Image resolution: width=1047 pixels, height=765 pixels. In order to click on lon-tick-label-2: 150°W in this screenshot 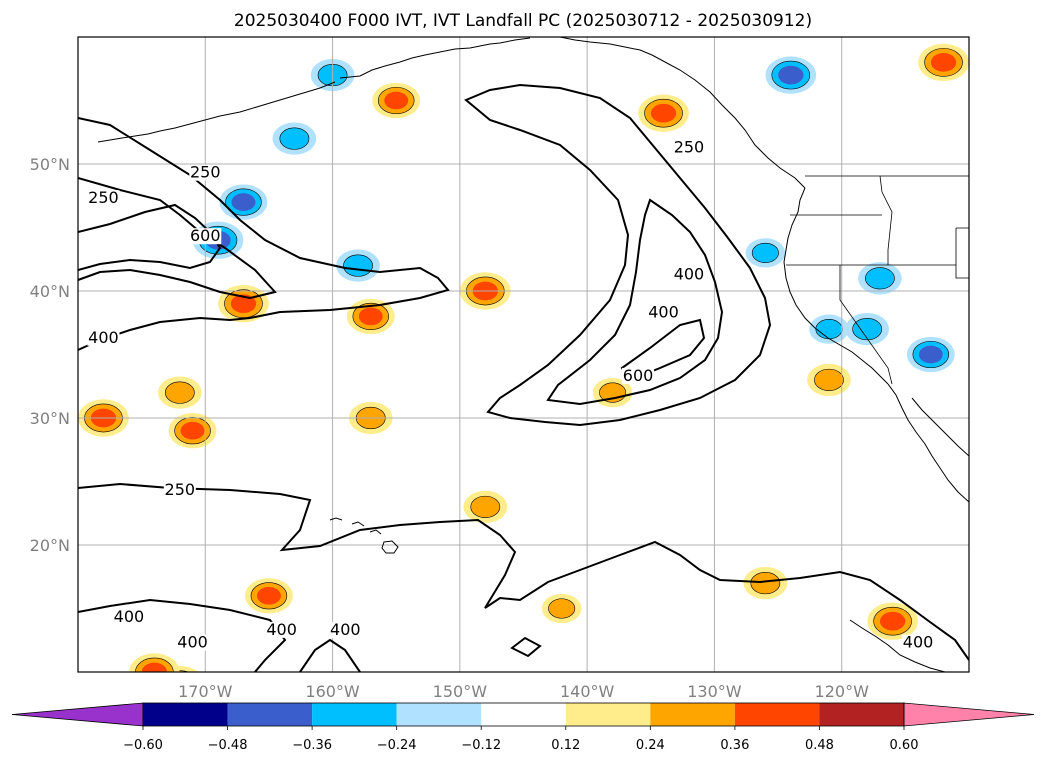, I will do `click(460, 691)`.